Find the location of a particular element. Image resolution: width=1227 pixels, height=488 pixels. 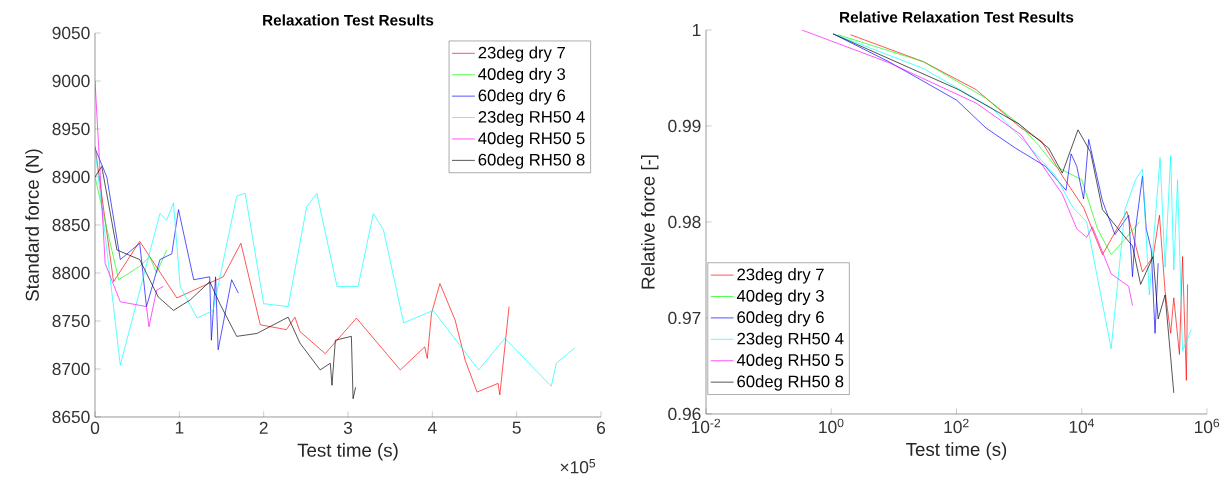

y-tick-label: 8900 is located at coordinates (71, 177).